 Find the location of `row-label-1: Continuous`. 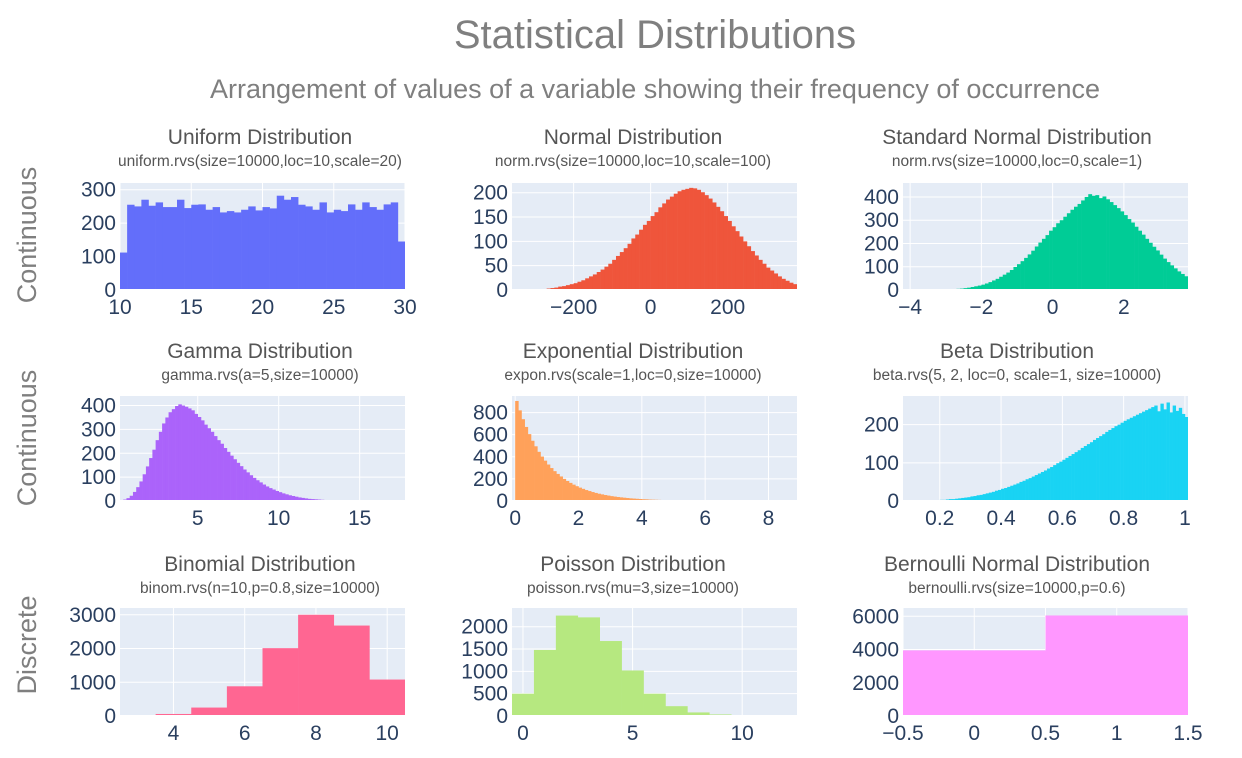

row-label-1: Continuous is located at coordinates (27, 235).